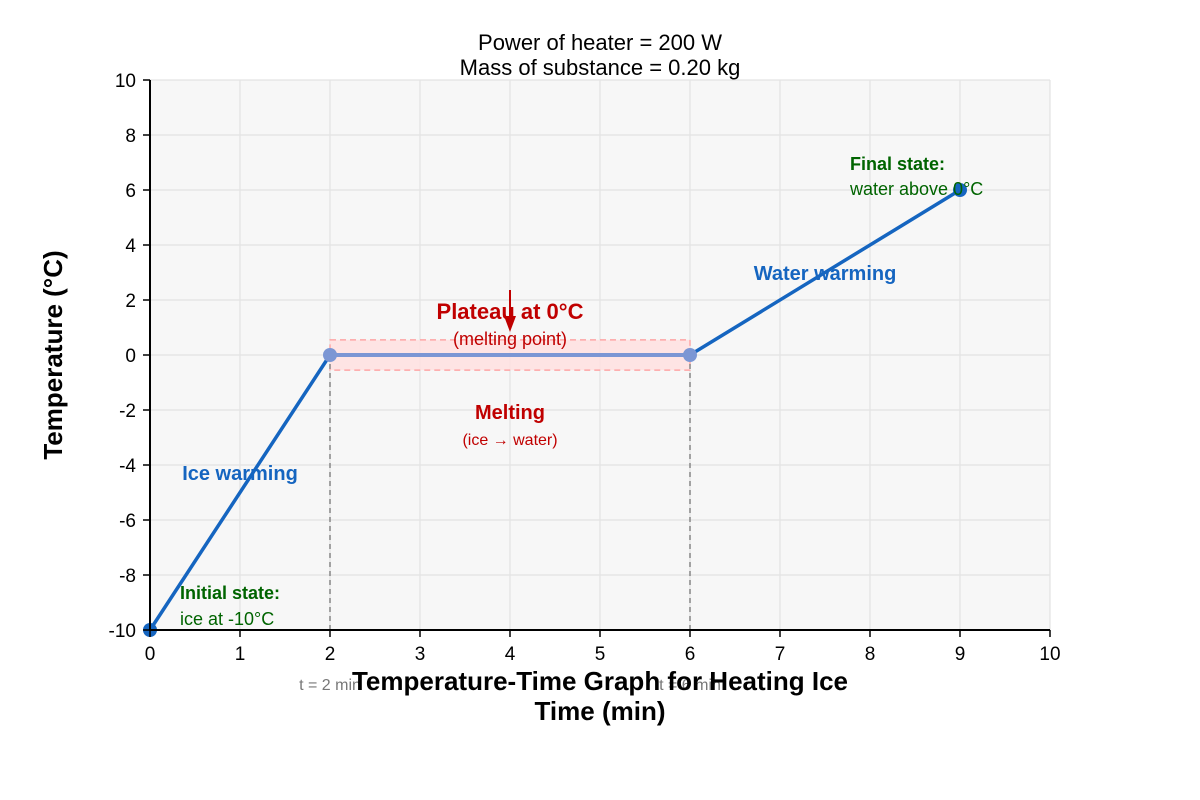 Image resolution: width=1200 pixels, height=800 pixels. I want to click on x-ticks: 0 1 2 3 4 5 6 7 8 9 10, so click(603, 647).